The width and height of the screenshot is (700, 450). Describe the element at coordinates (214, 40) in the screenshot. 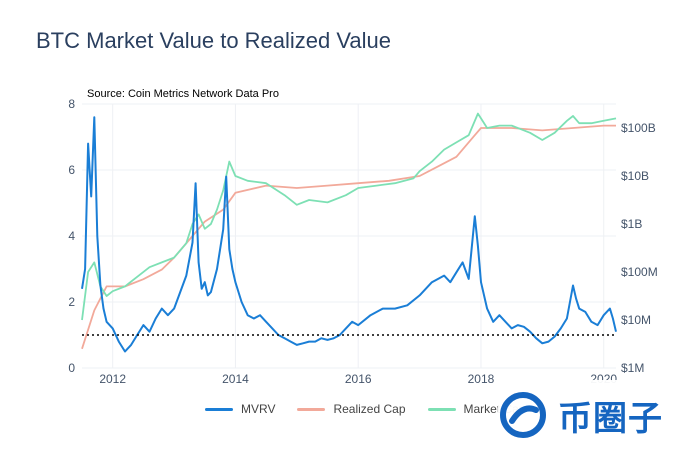

I see `chart-title: BTC Market Value to Realized Value` at that location.